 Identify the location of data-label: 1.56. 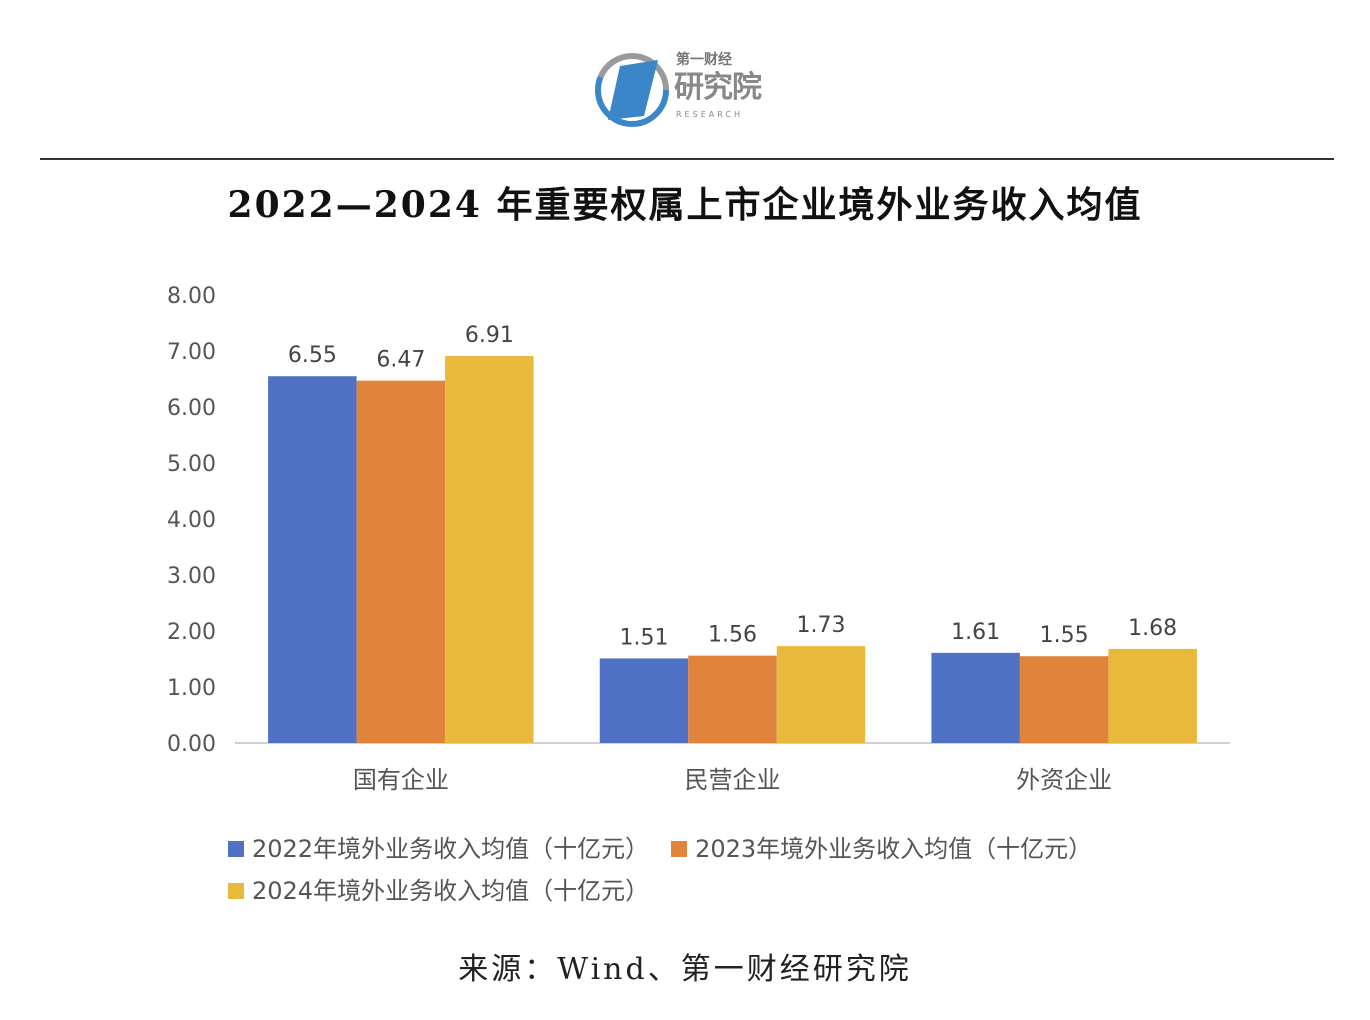
(732, 635).